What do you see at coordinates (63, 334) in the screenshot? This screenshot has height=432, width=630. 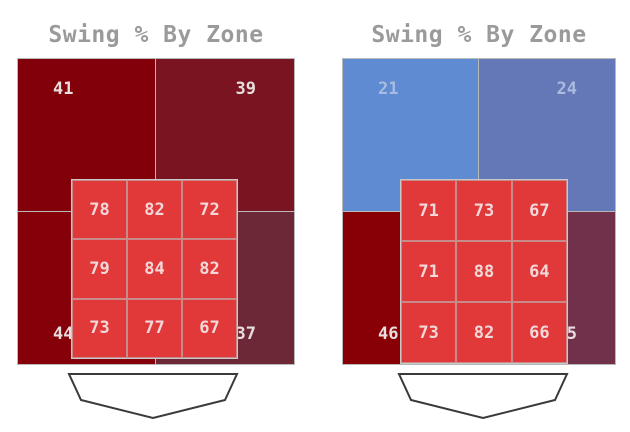 I see `outer-zone-value: 44` at bounding box center [63, 334].